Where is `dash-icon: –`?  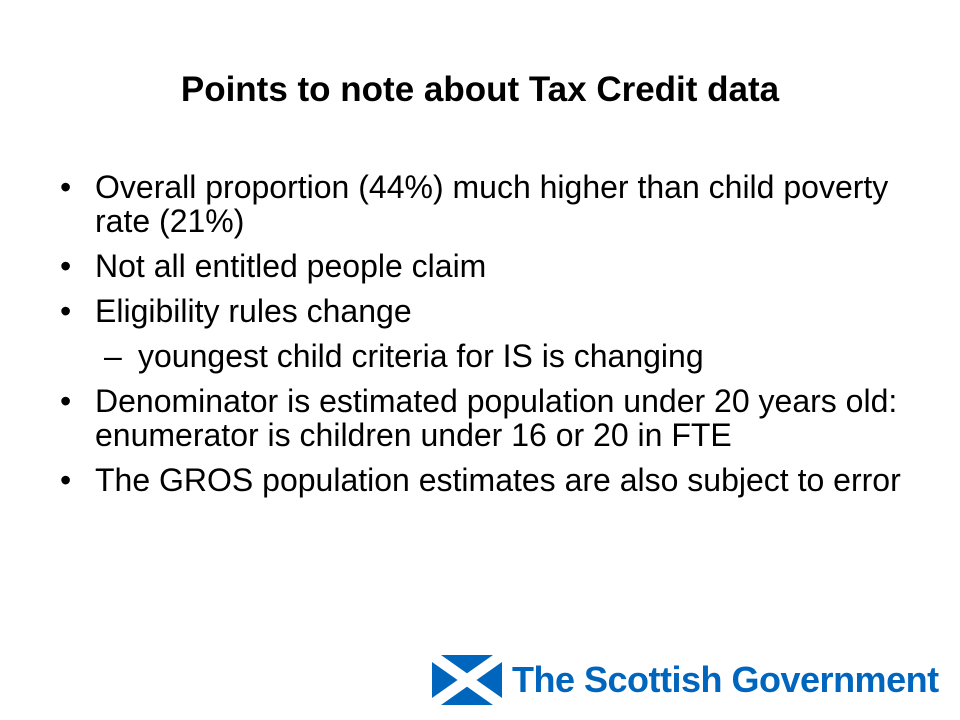 dash-icon: – is located at coordinates (113, 356).